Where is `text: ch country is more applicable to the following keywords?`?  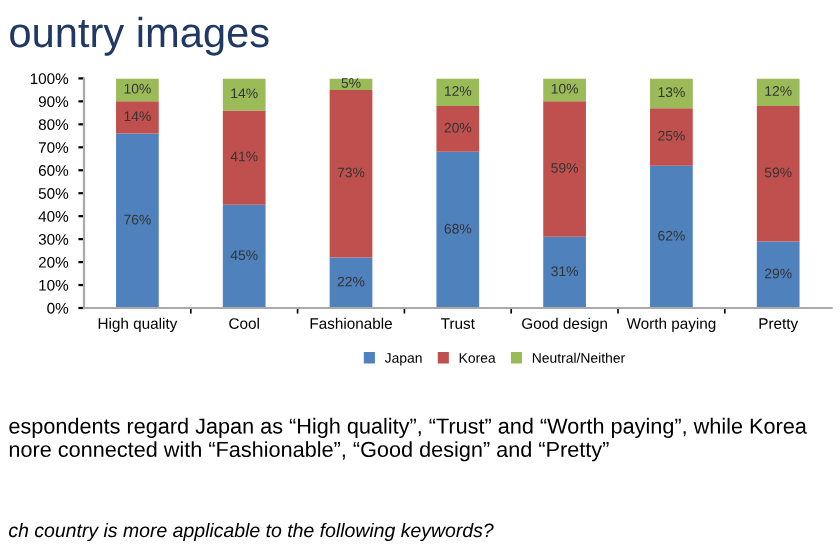 text: ch country is more applicable to the following keywords? is located at coordinates (251, 532).